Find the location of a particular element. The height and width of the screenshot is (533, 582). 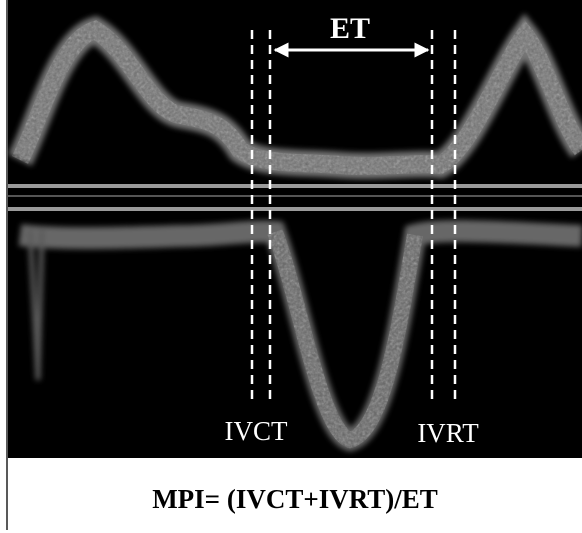

ivct-label: IVCT is located at coordinates (256, 431).